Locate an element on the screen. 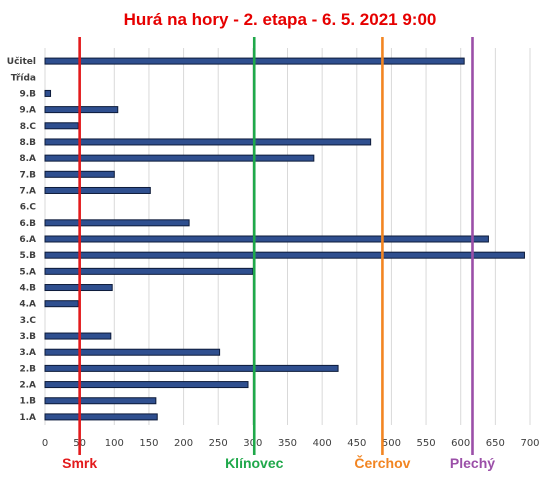 The image size is (550, 477). category-label-0: Učitel is located at coordinates (21, 61).